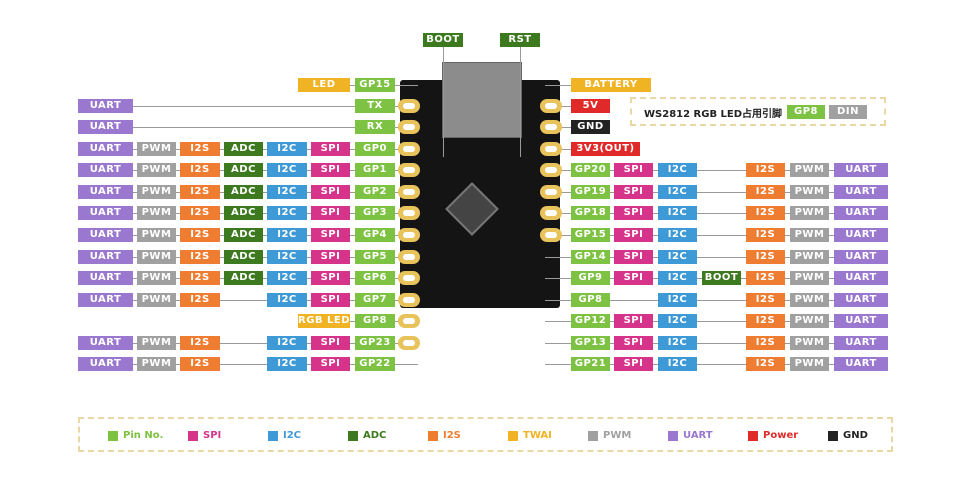  I want to click on pin-label-twai: LED, so click(324, 85).